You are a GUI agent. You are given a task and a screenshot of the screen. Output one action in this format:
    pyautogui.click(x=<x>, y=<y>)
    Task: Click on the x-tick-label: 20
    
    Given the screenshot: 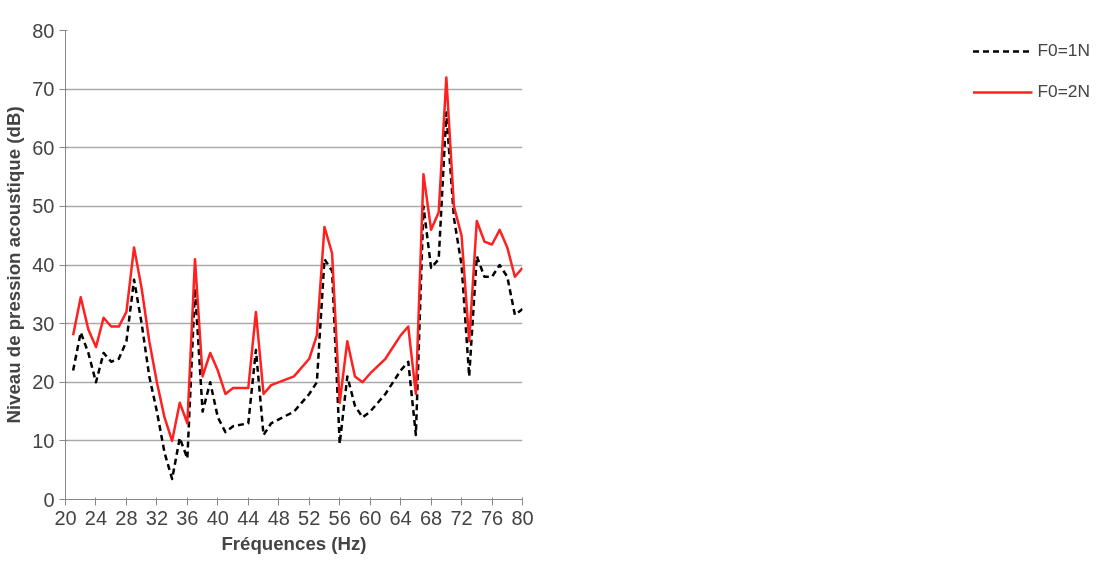 What is the action you would take?
    pyautogui.click(x=65, y=517)
    